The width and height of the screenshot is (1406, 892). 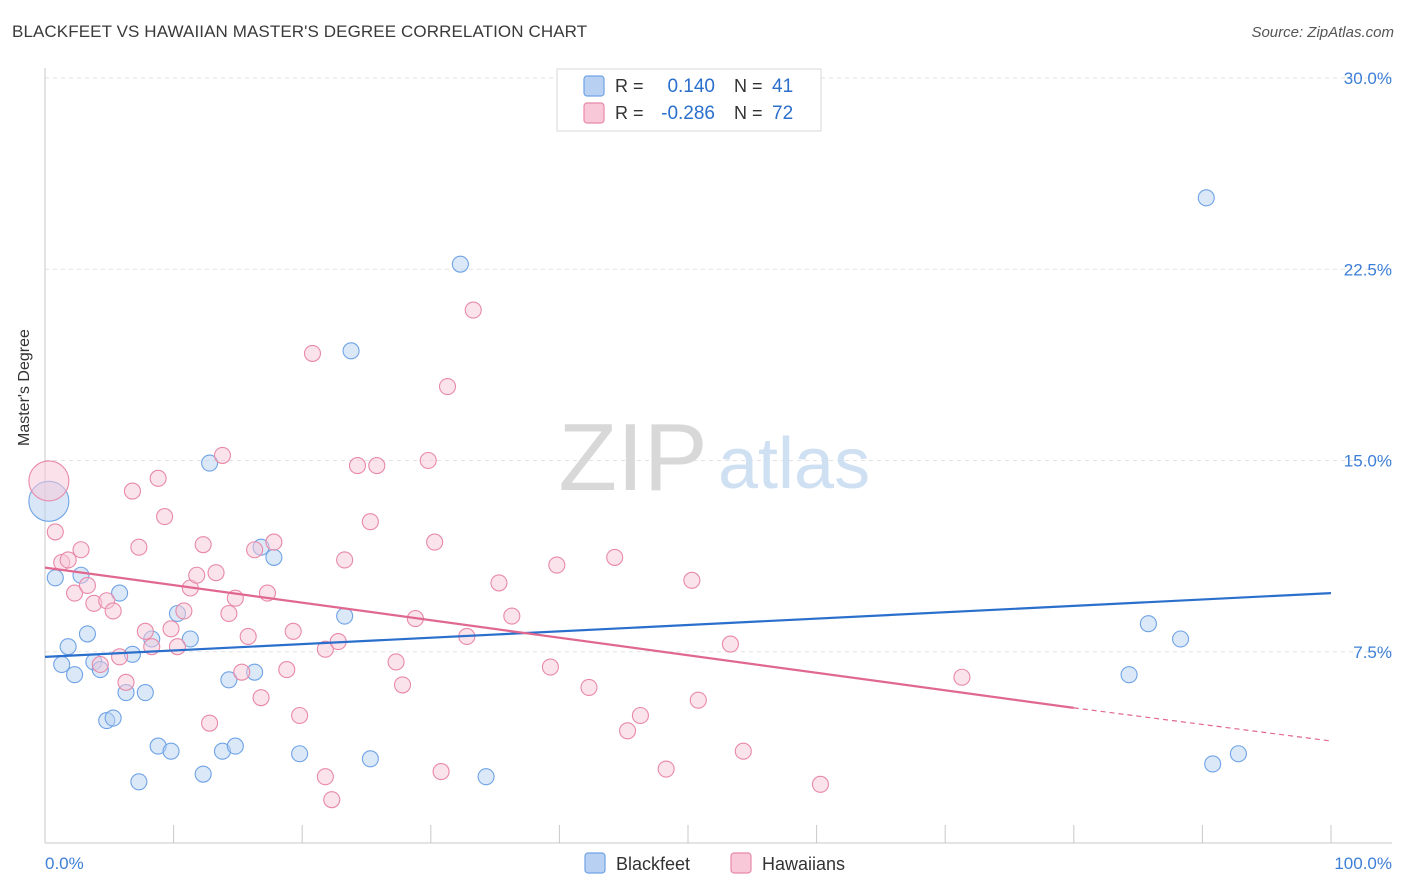 I want to click on x-tick-label: 100.0%, so click(x=1363, y=863).